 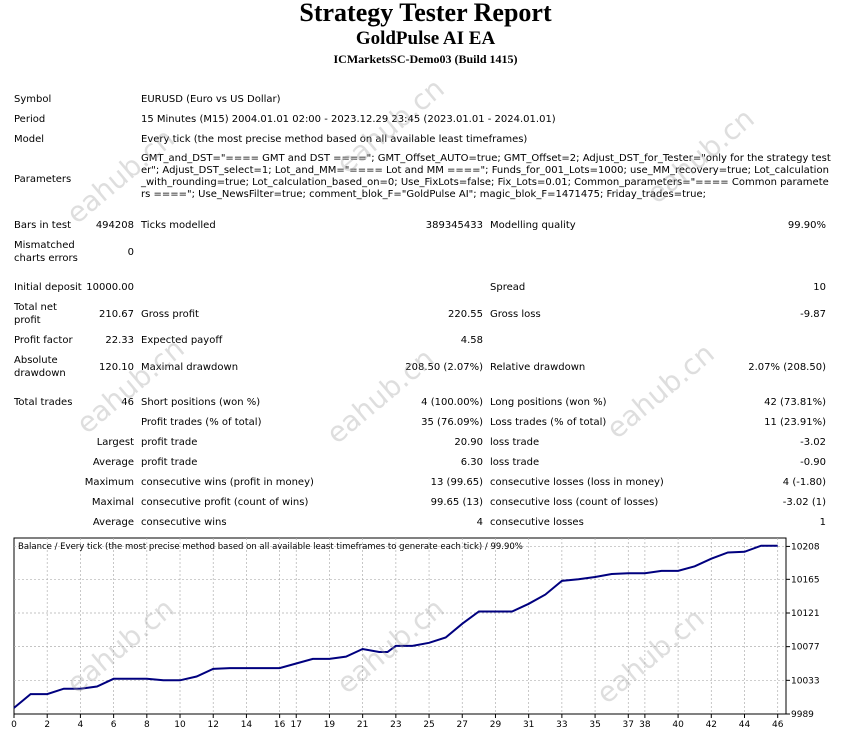 I want to click on x-tick-label: 37, so click(x=628, y=725).